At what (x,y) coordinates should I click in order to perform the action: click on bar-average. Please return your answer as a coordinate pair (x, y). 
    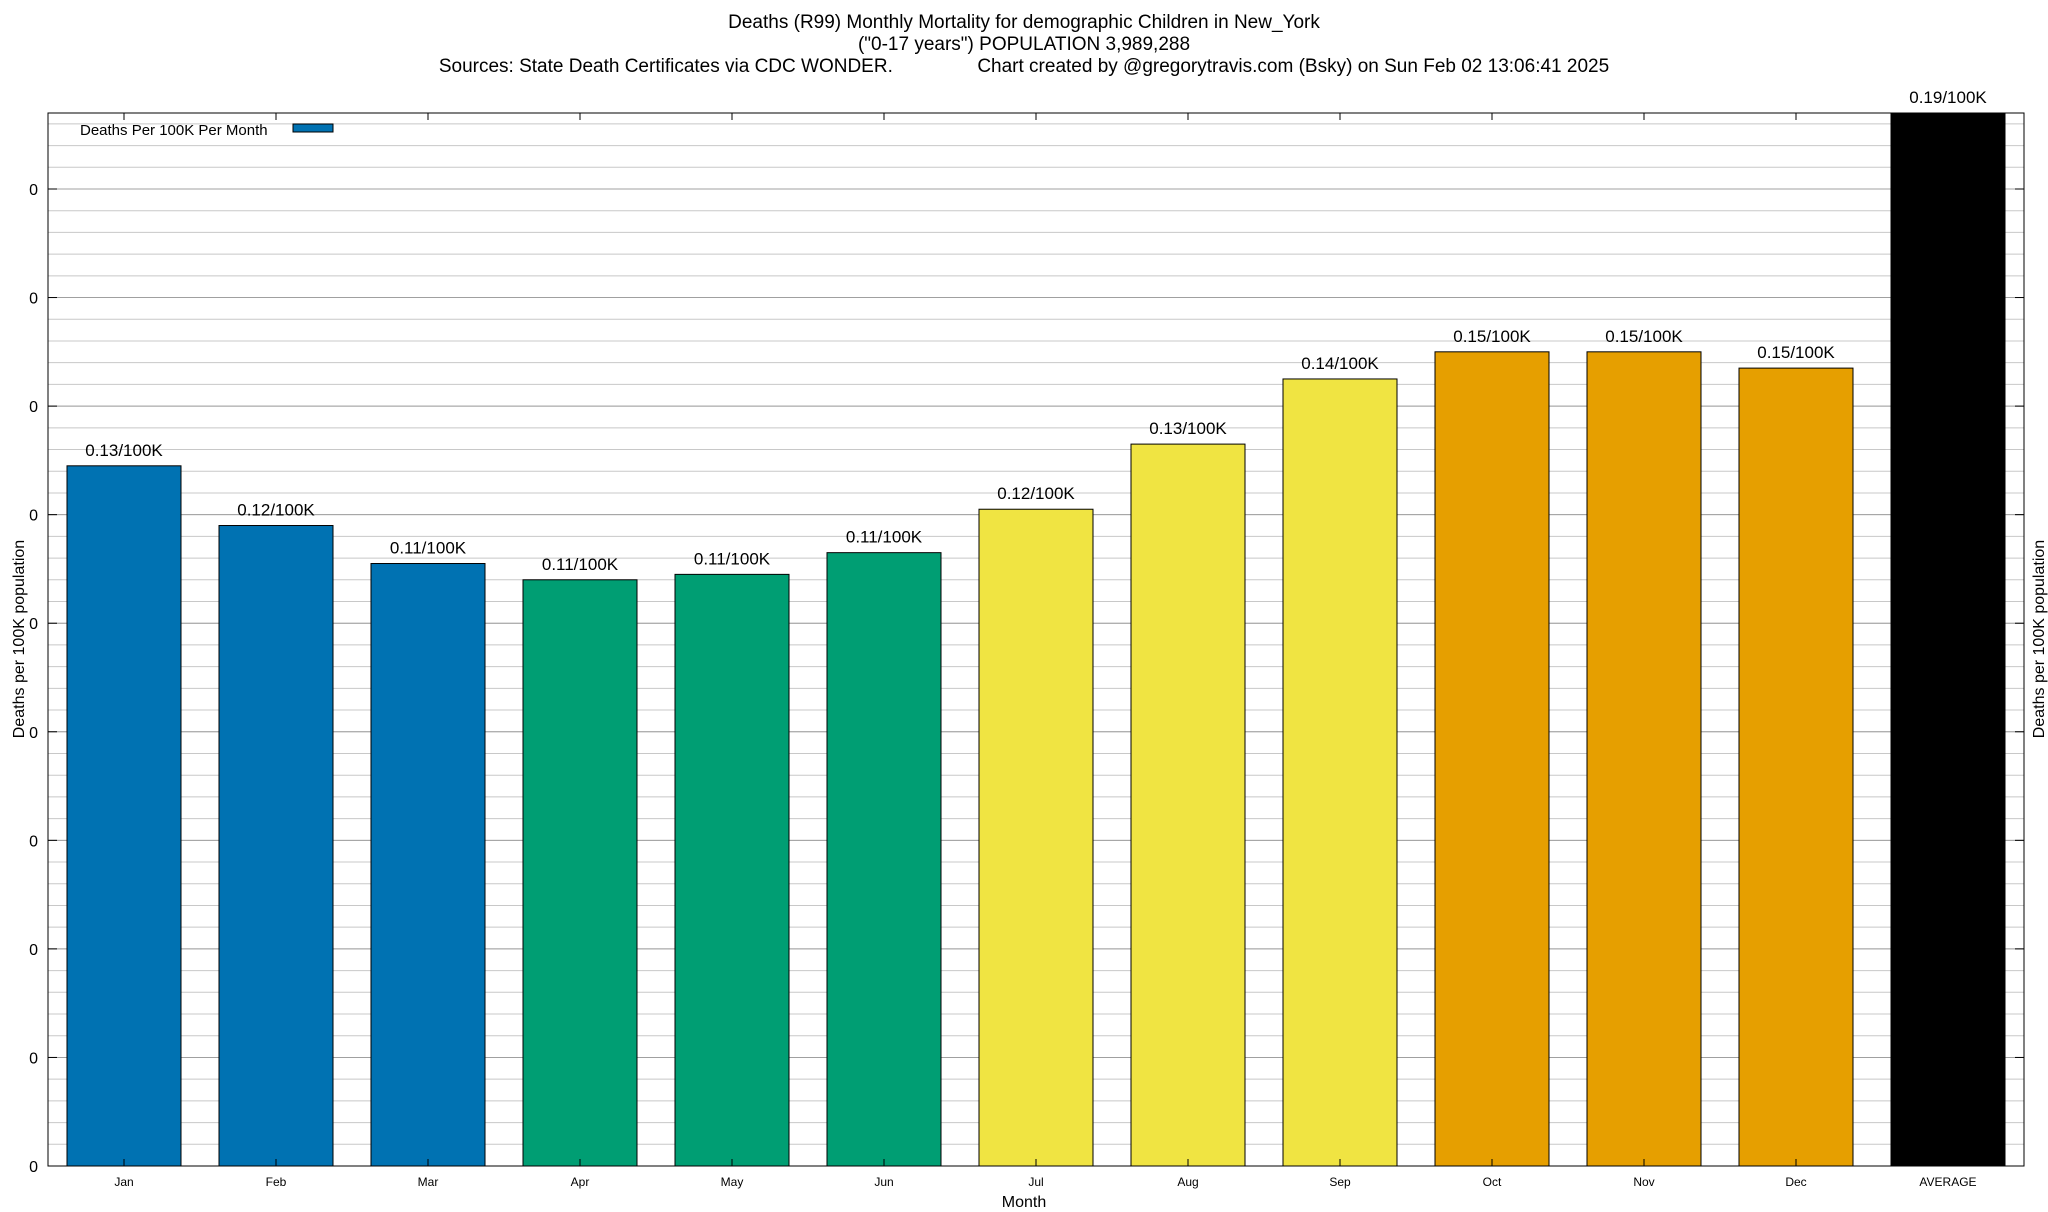
    Looking at the image, I should click on (1948, 639).